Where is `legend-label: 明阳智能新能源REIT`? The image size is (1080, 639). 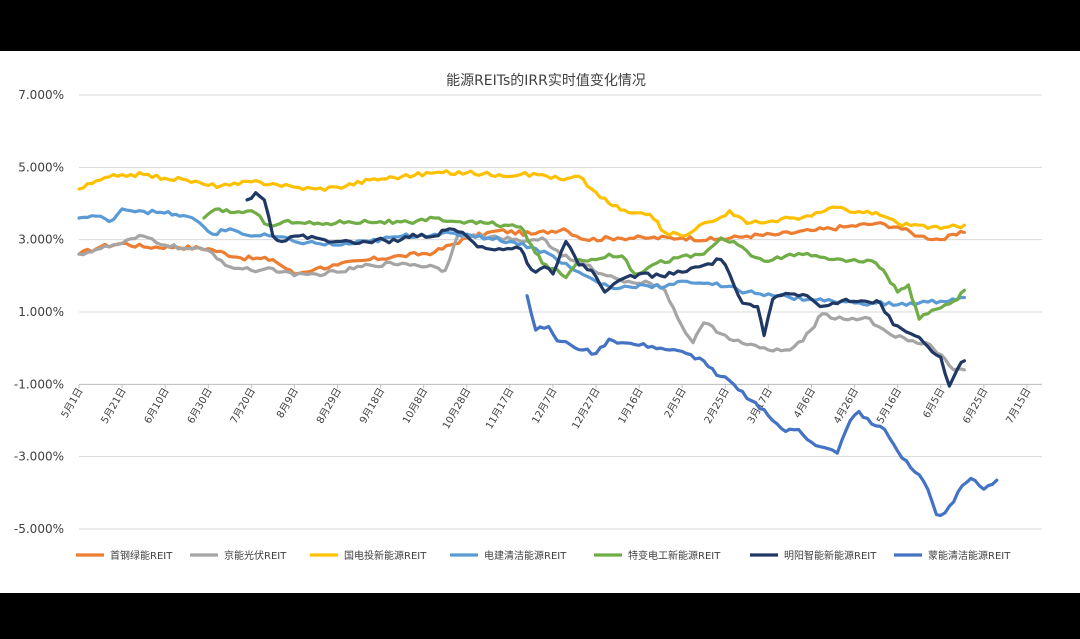 legend-label: 明阳智能新能源REIT is located at coordinates (830, 555).